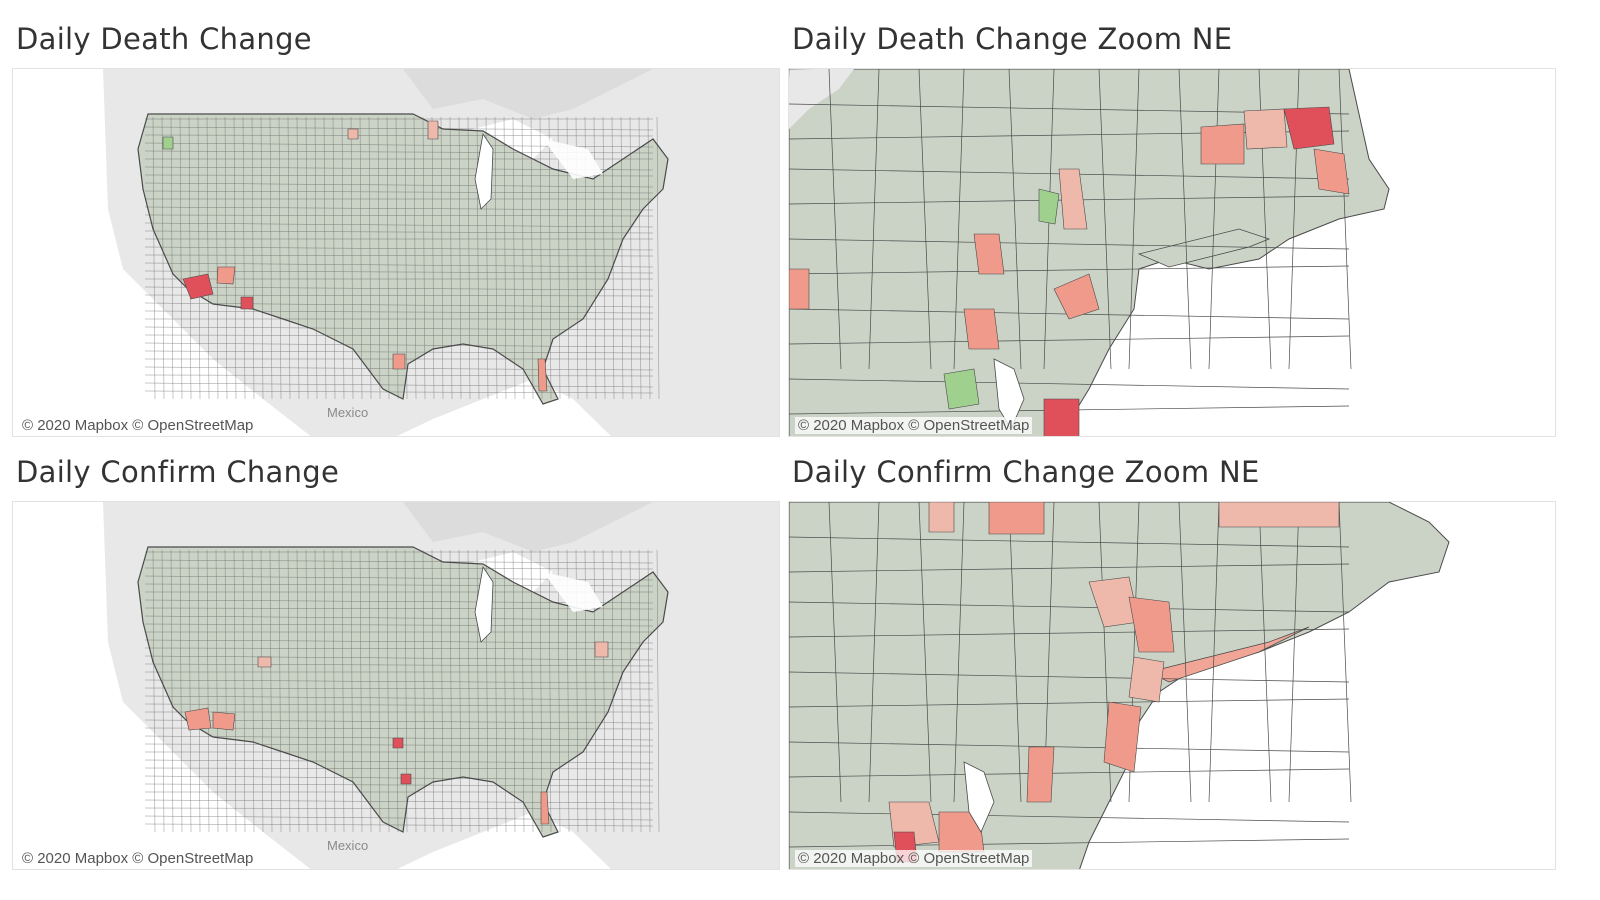 The width and height of the screenshot is (1600, 900). What do you see at coordinates (1026, 472) in the screenshot?
I see `panel-title-confirm-ne: Daily Confirm Change Zoom NE` at bounding box center [1026, 472].